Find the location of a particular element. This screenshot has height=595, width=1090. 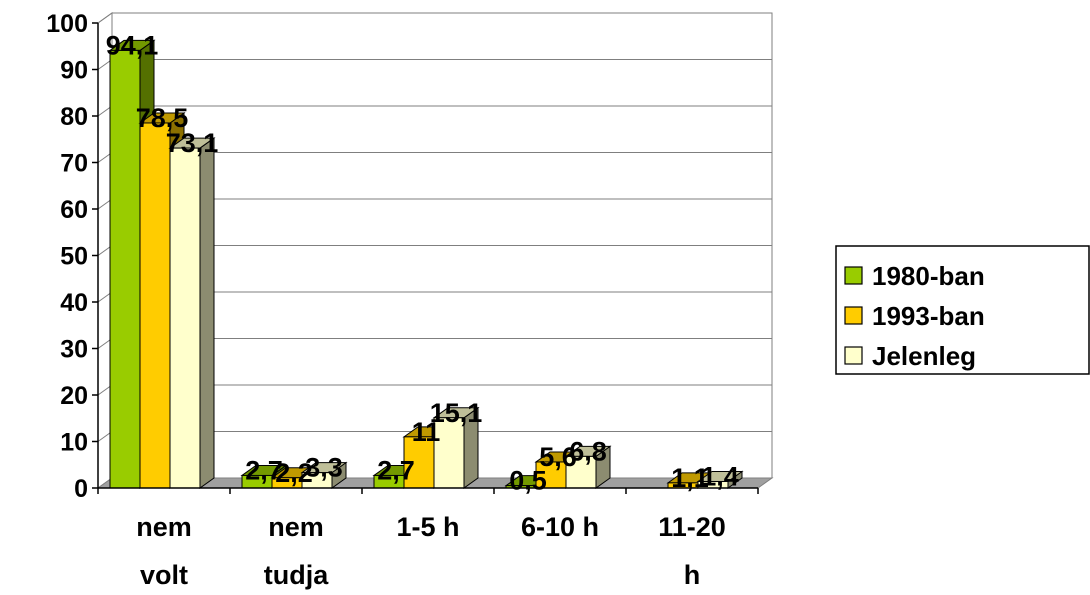

legend-label: Jelenleg is located at coordinates (924, 356).